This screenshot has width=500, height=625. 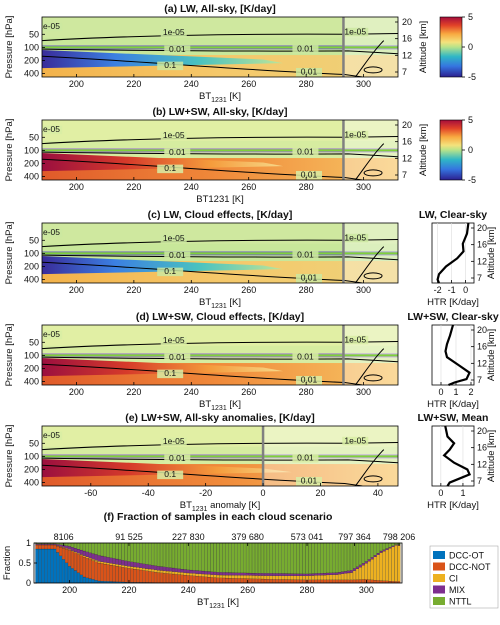 What do you see at coordinates (373, 479) in the screenshot?
I see `contour-loop` at bounding box center [373, 479].